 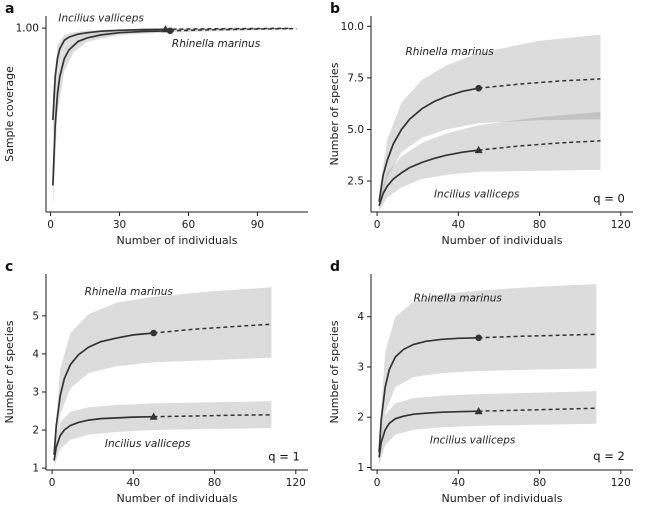 I want to click on y-tick-label: 10.0, so click(x=352, y=27).